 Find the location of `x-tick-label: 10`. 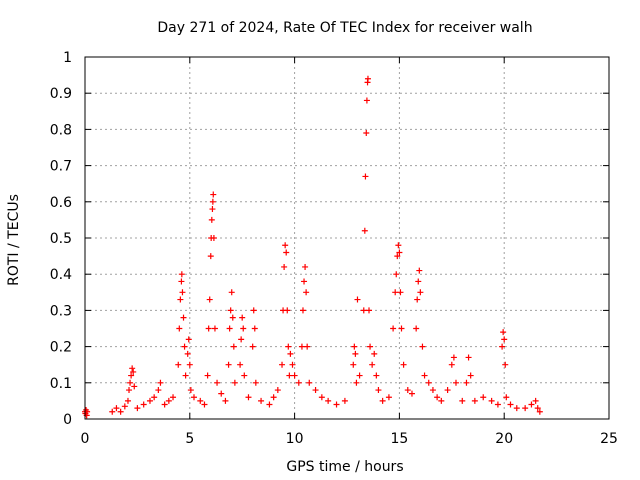

x-tick-label: 10 is located at coordinates (295, 439).